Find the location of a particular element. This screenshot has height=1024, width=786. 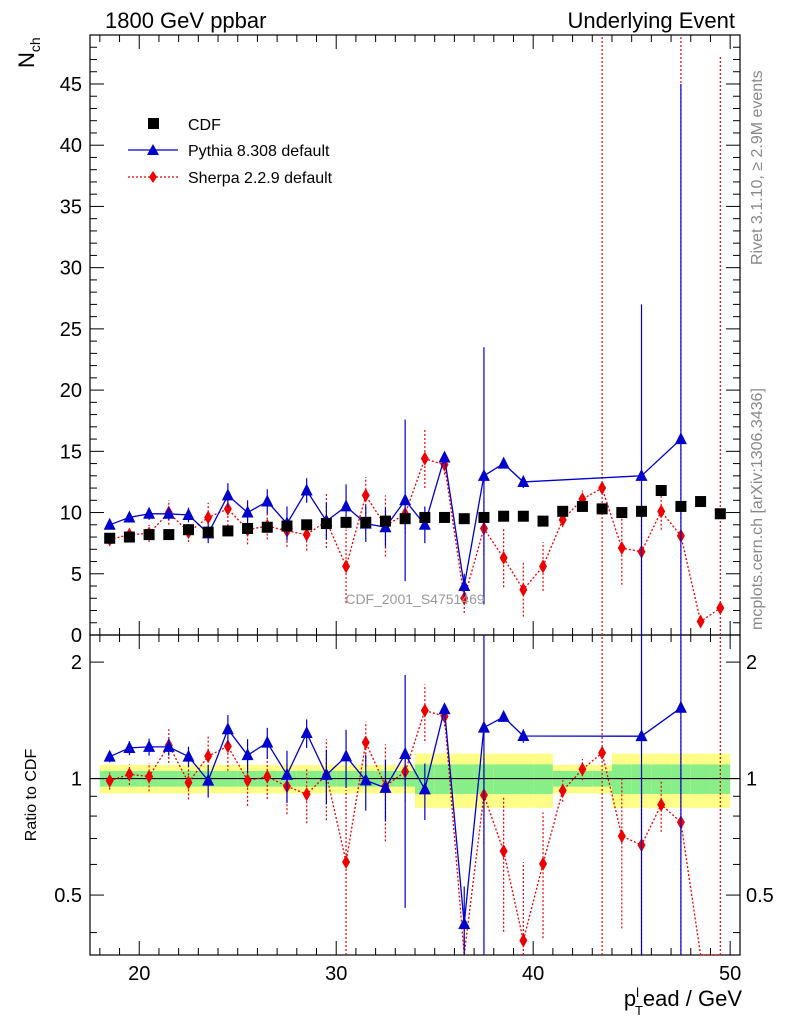

sherpa-line is located at coordinates (415, 540).